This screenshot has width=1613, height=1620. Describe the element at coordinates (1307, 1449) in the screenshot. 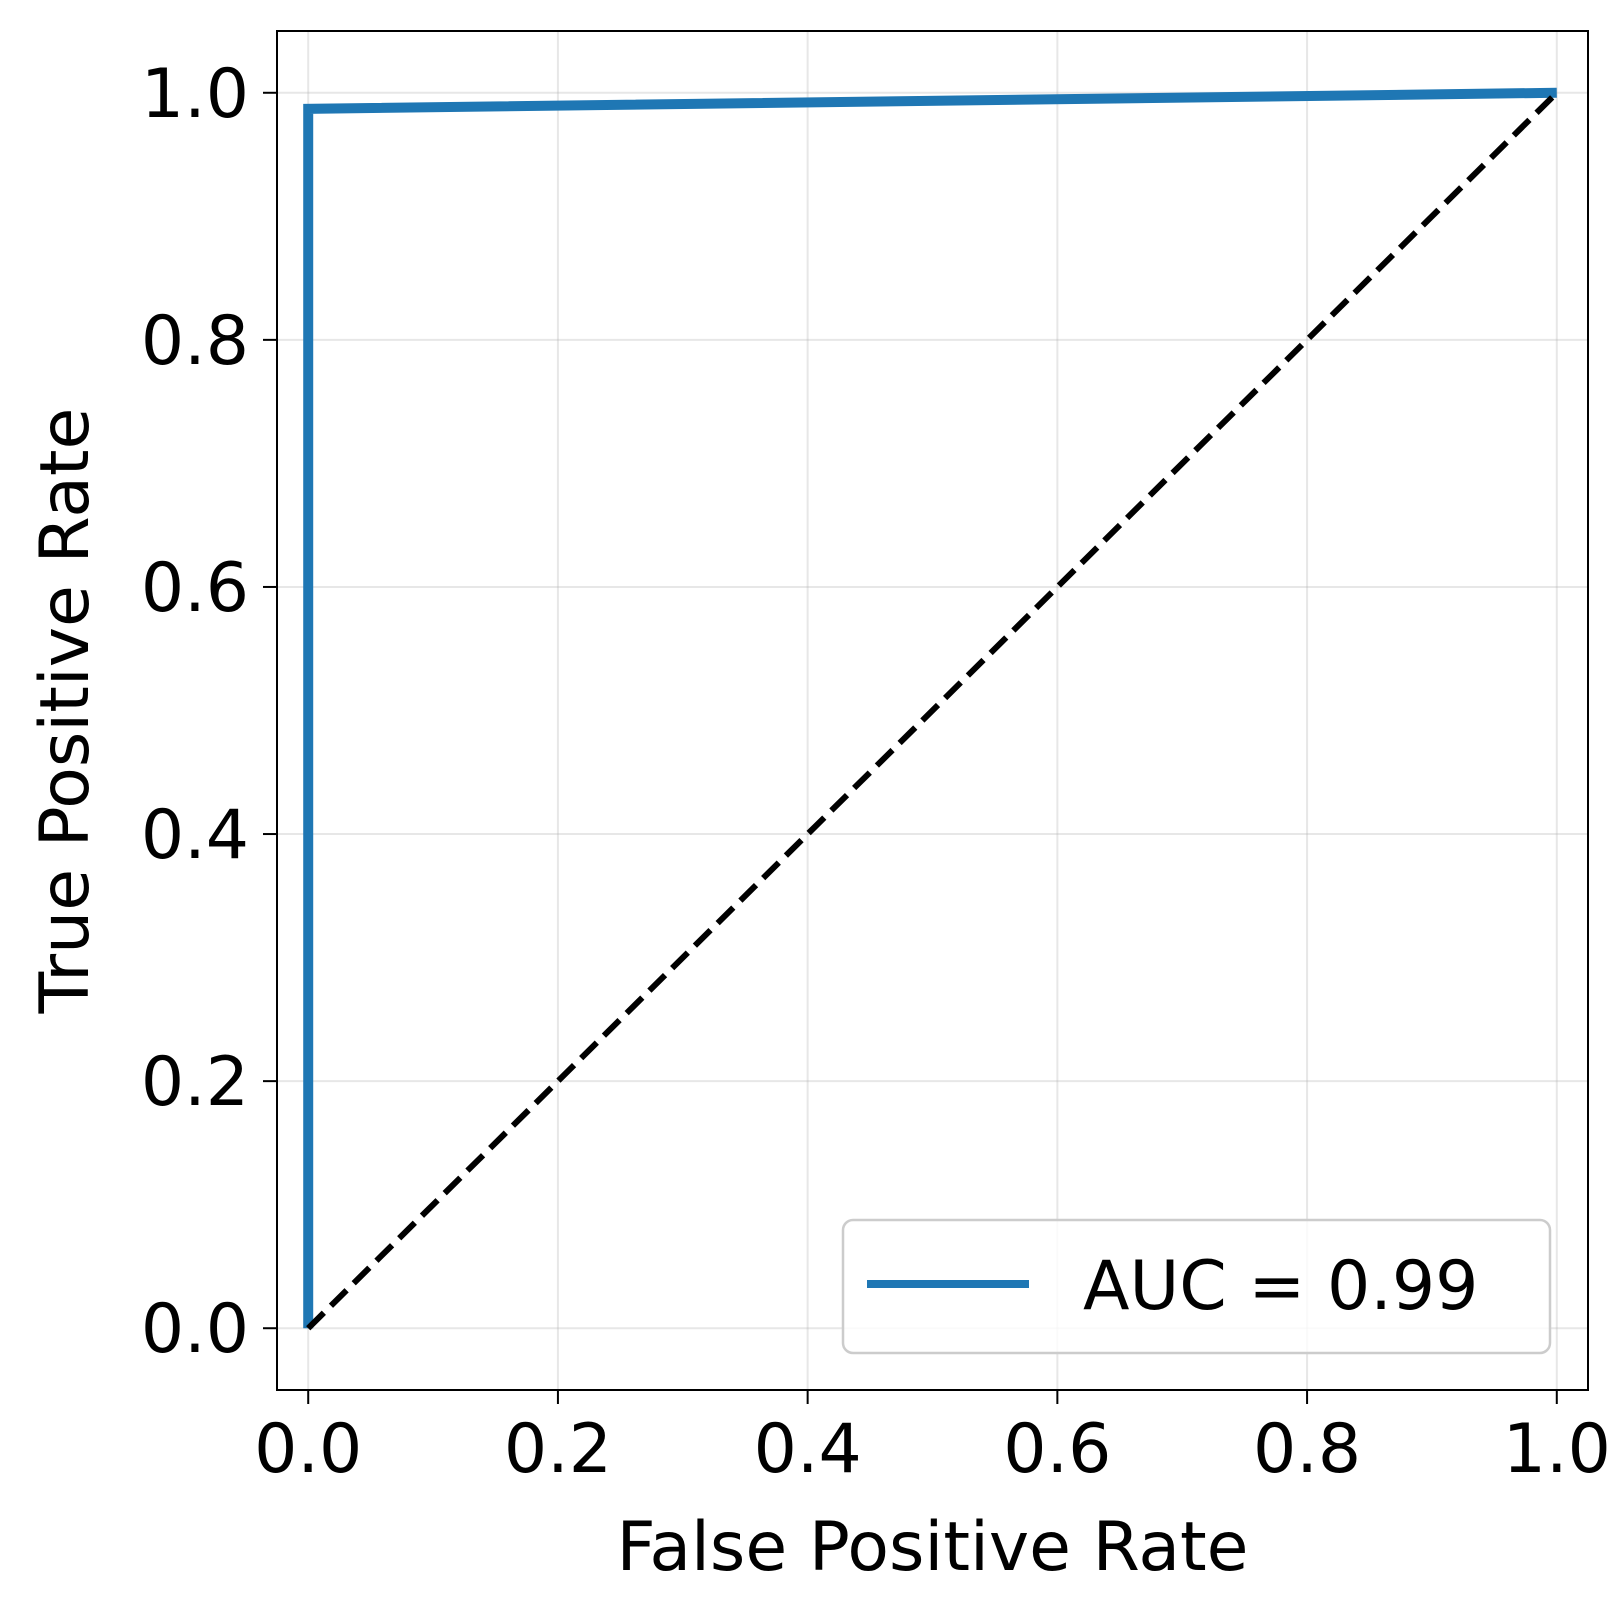

I see `x-tick-label: 0.8` at that location.